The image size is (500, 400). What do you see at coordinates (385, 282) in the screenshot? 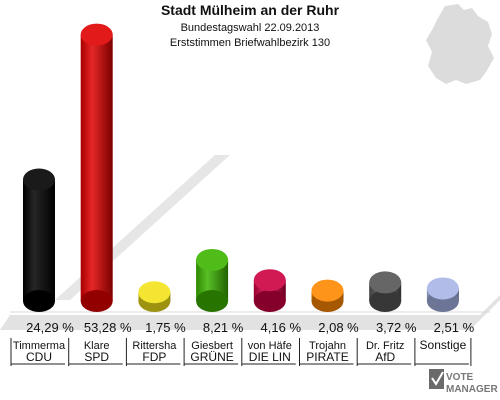
I see `bar-top-afd` at bounding box center [385, 282].